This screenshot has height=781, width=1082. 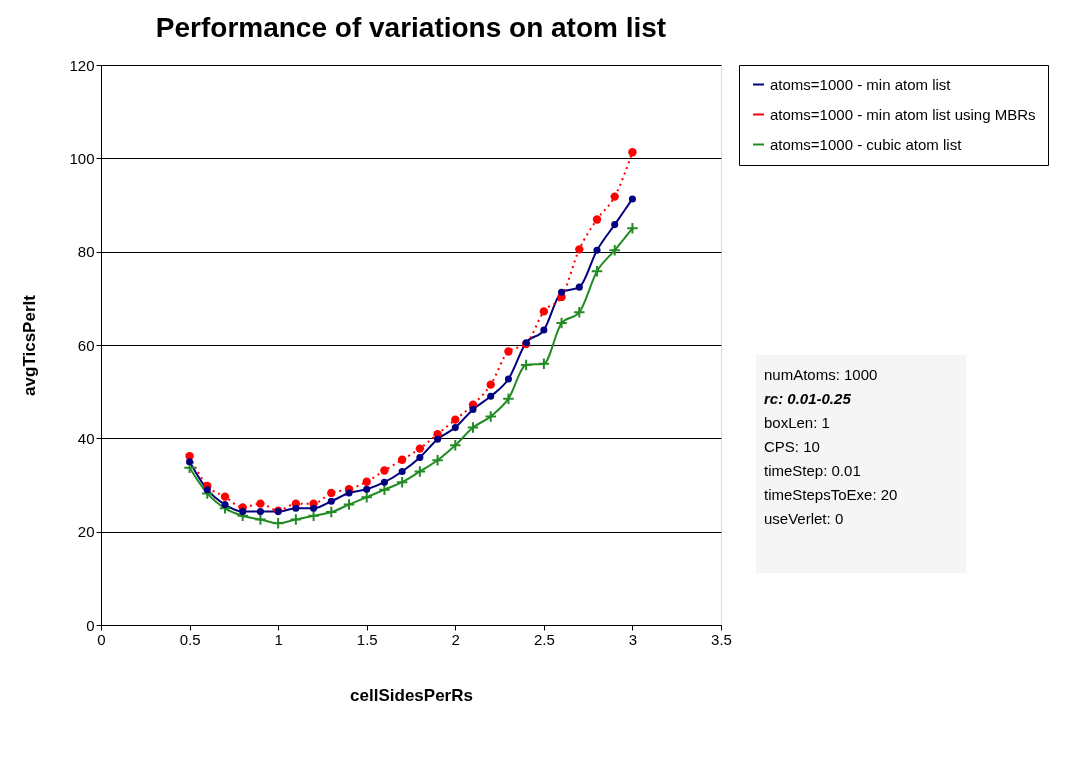 I want to click on y-tick-label: 80, so click(x=86, y=252).